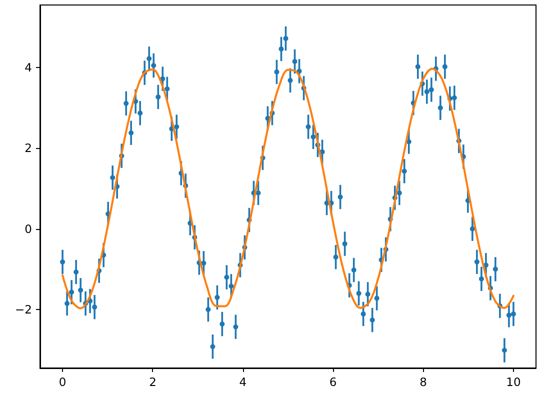 This screenshot has height=413, width=546. Describe the element at coordinates (423, 382) in the screenshot. I see `x-tick-label: 8` at that location.